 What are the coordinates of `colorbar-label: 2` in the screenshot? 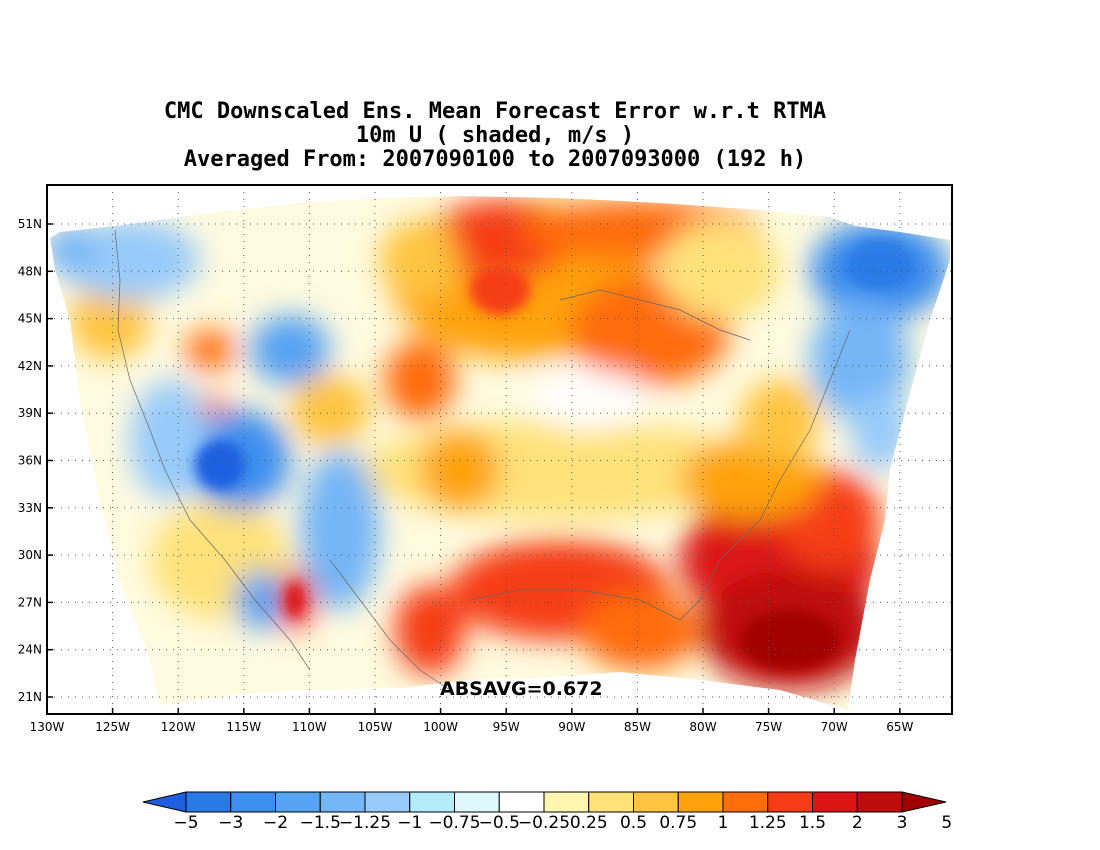 It's located at (857, 823).